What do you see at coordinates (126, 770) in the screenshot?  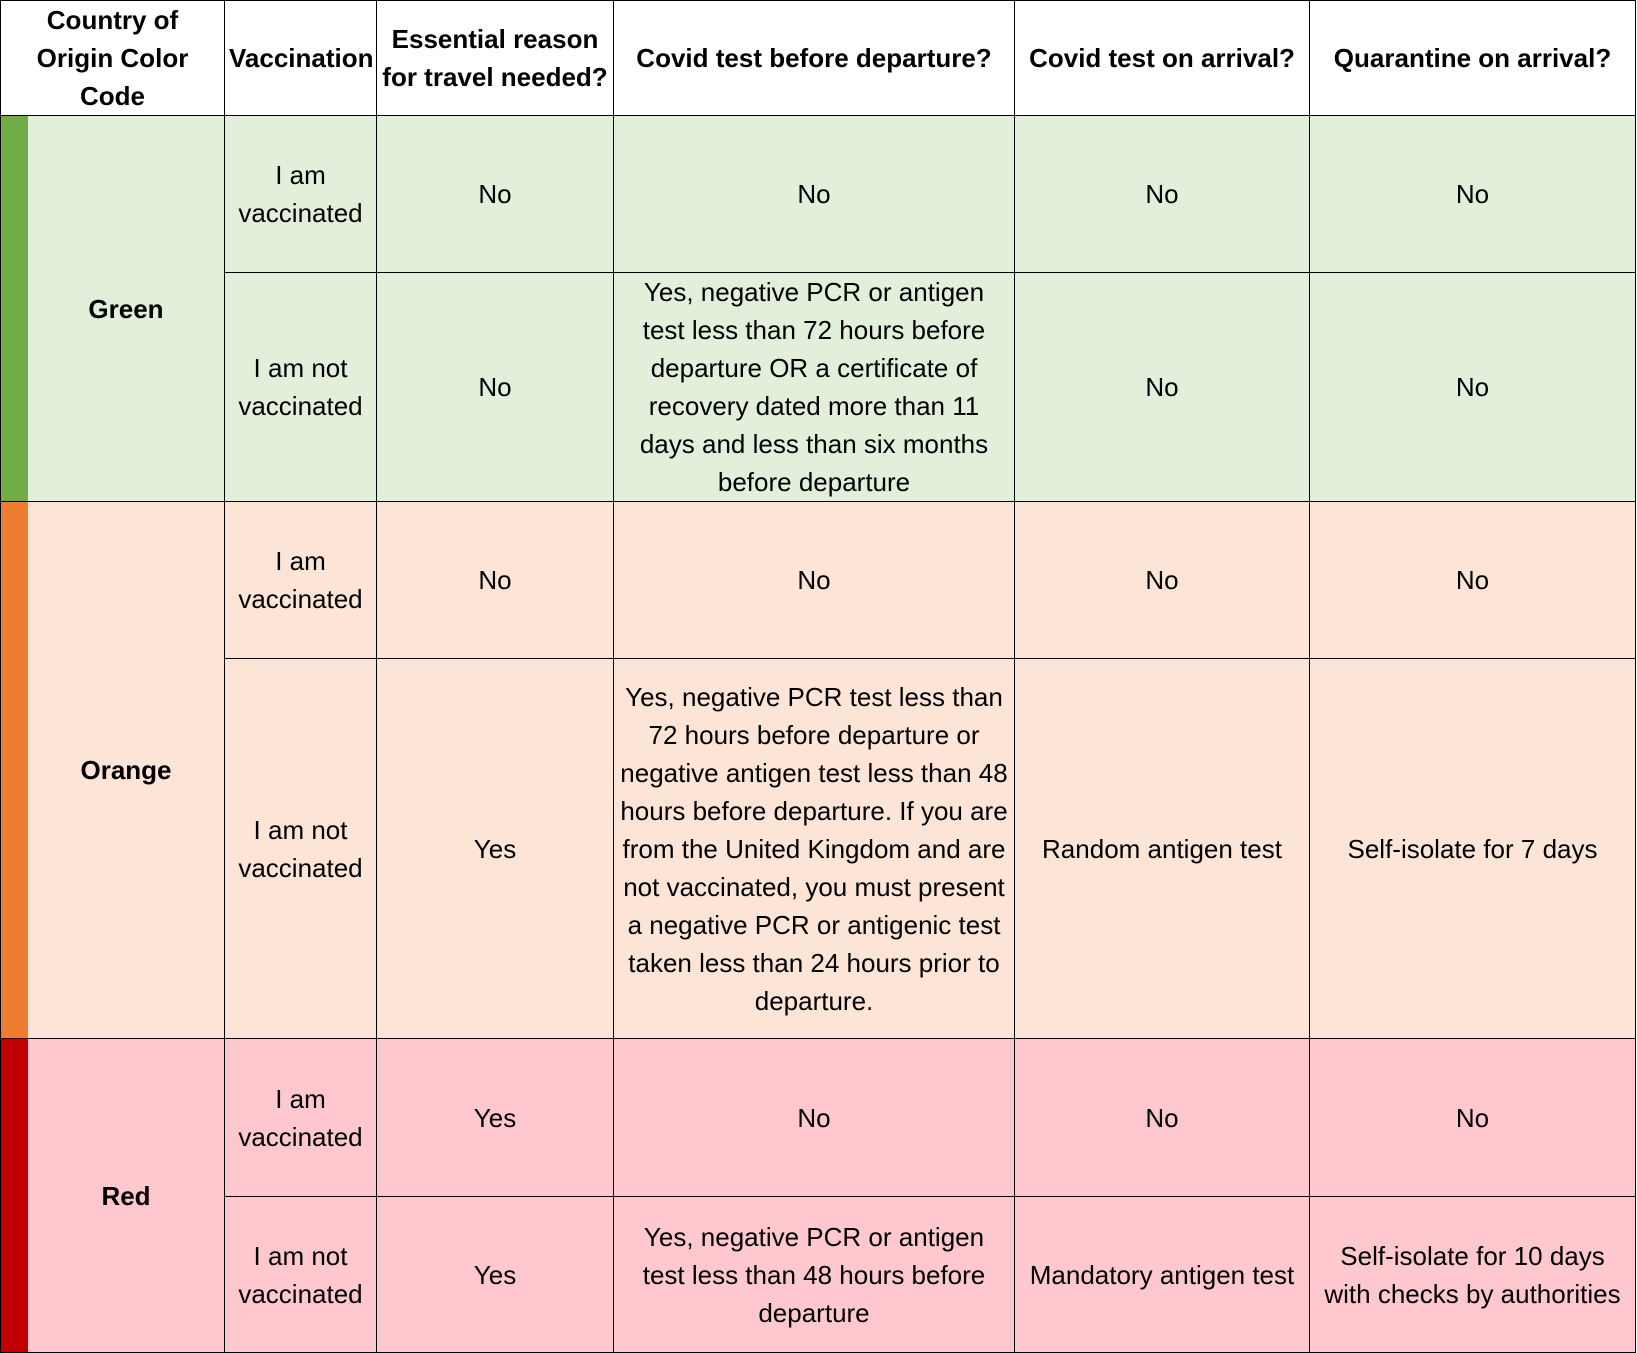 I see `country-code-label: Orange` at bounding box center [126, 770].